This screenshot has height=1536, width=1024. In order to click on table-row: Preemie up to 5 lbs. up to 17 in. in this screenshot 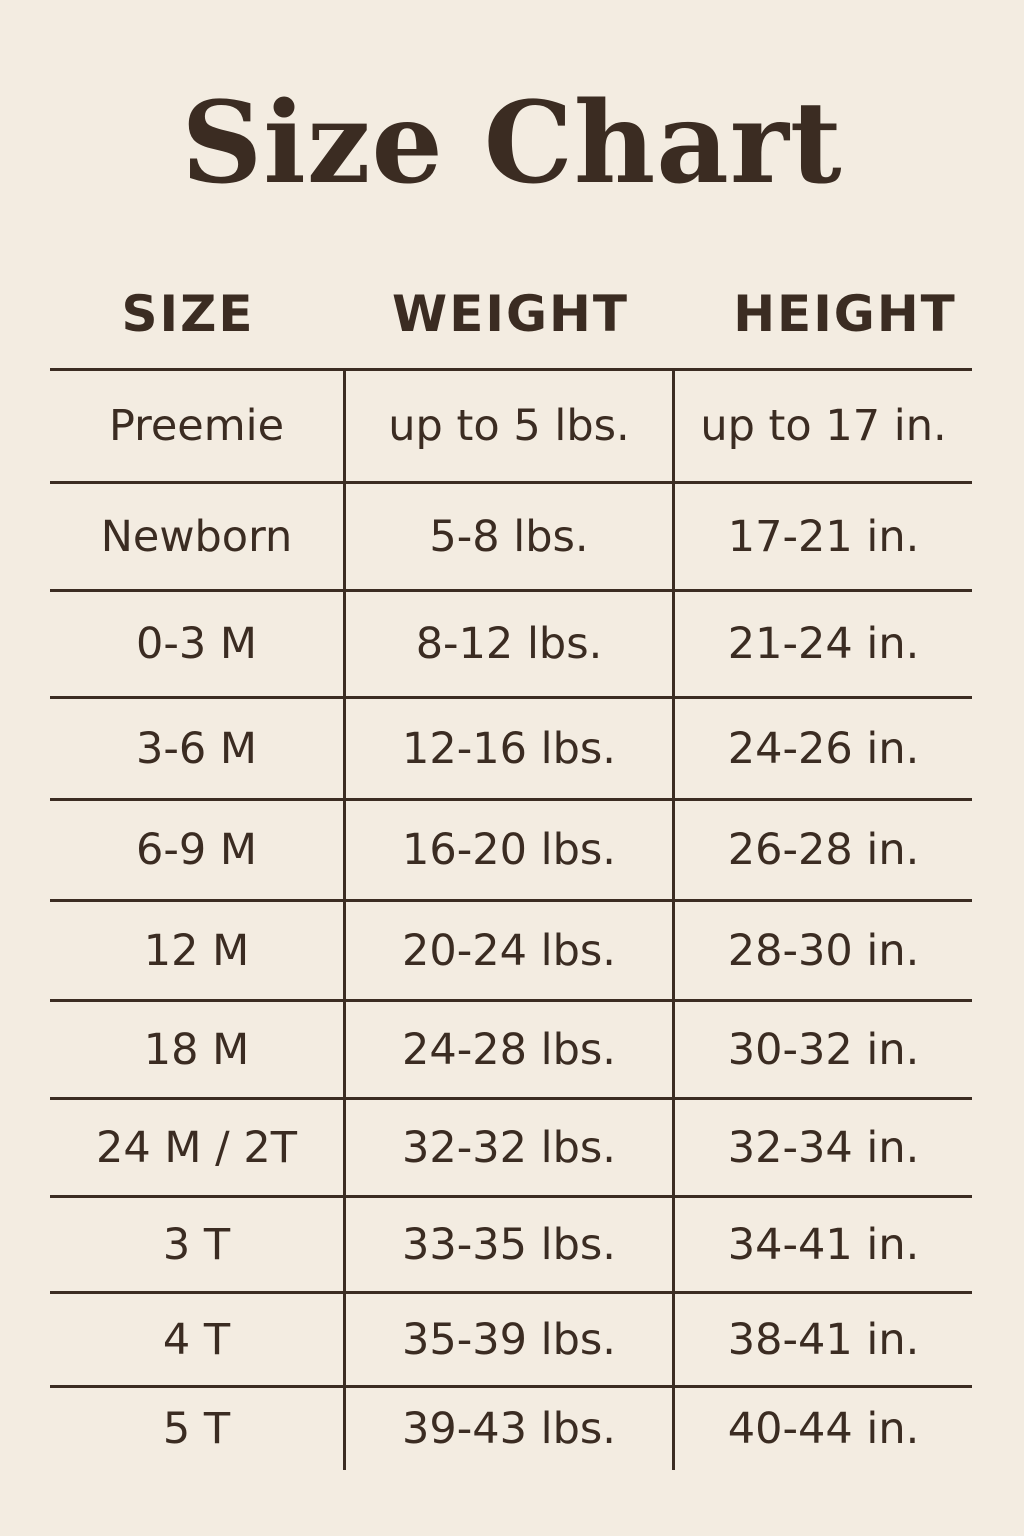, I will do `click(511, 424)`.